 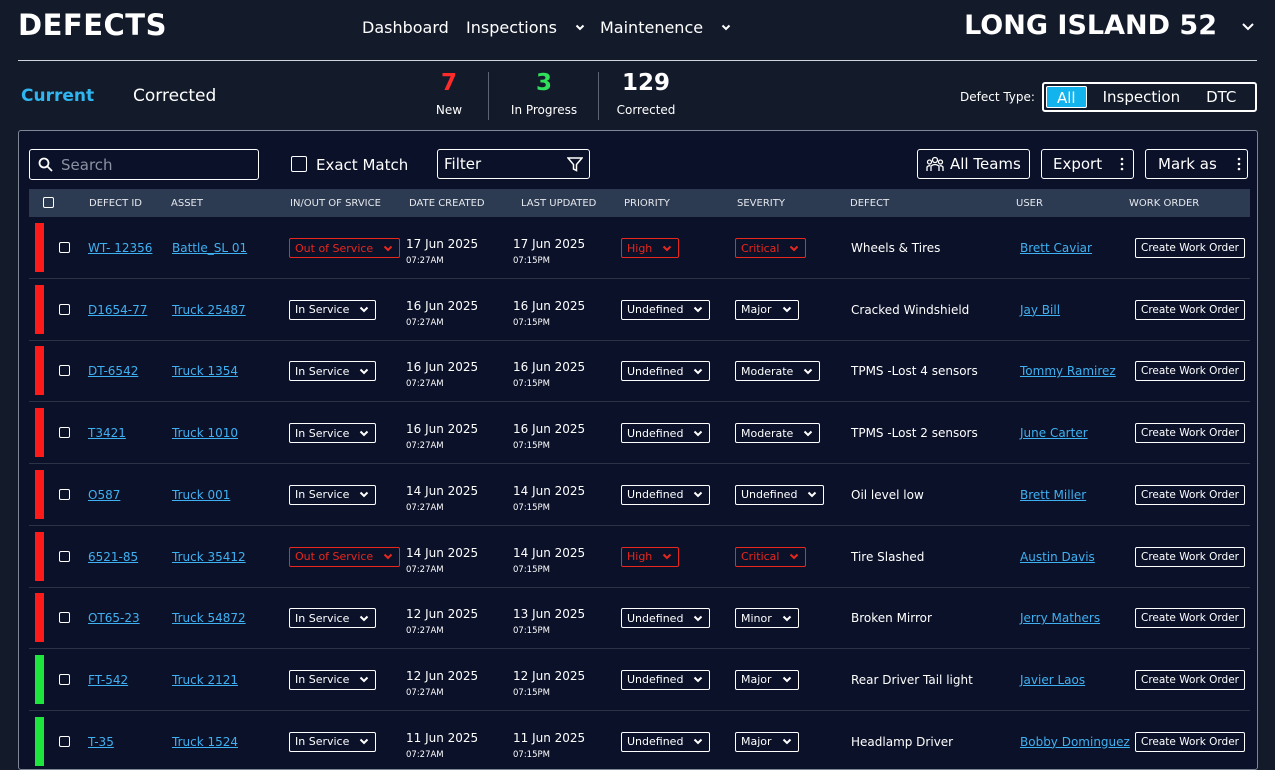 What do you see at coordinates (549, 737) in the screenshot?
I see `date: 11 Jun 2025` at bounding box center [549, 737].